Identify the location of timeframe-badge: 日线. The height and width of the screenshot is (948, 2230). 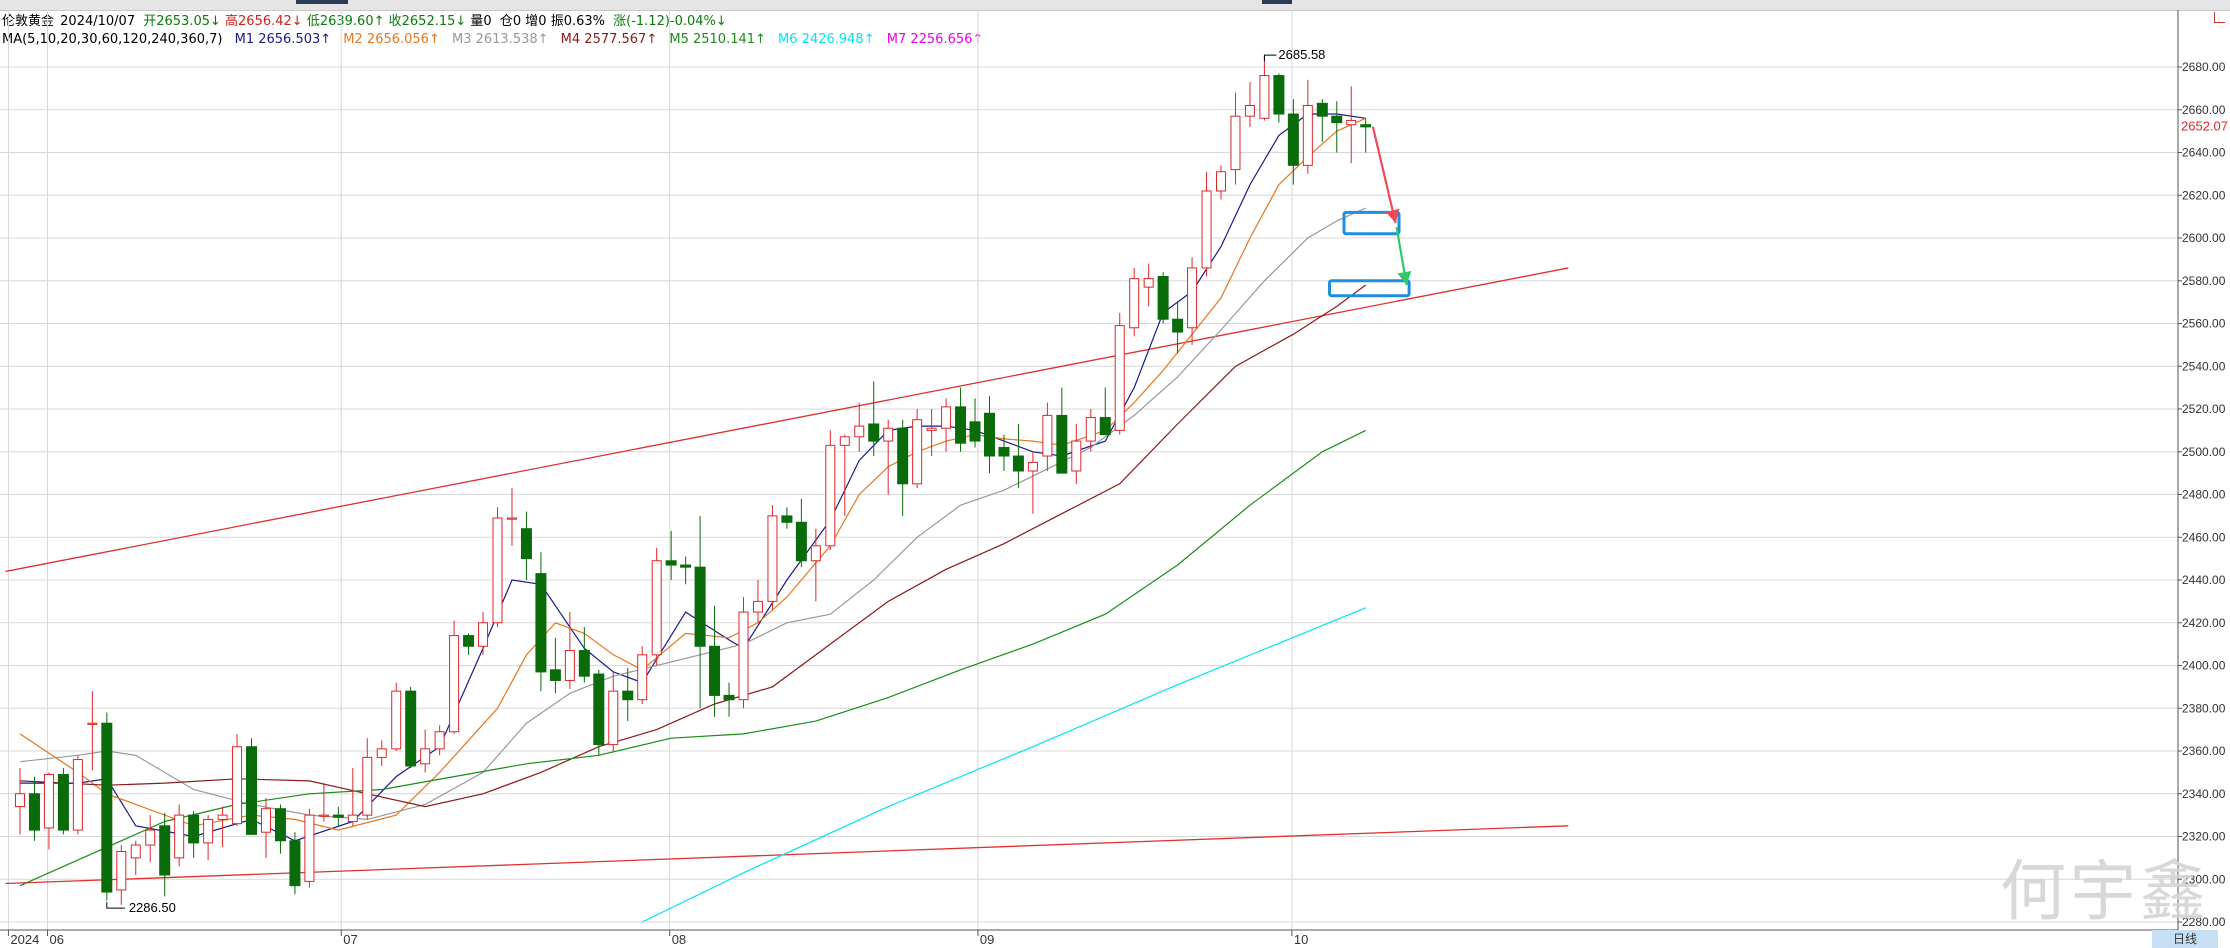
(2185, 939).